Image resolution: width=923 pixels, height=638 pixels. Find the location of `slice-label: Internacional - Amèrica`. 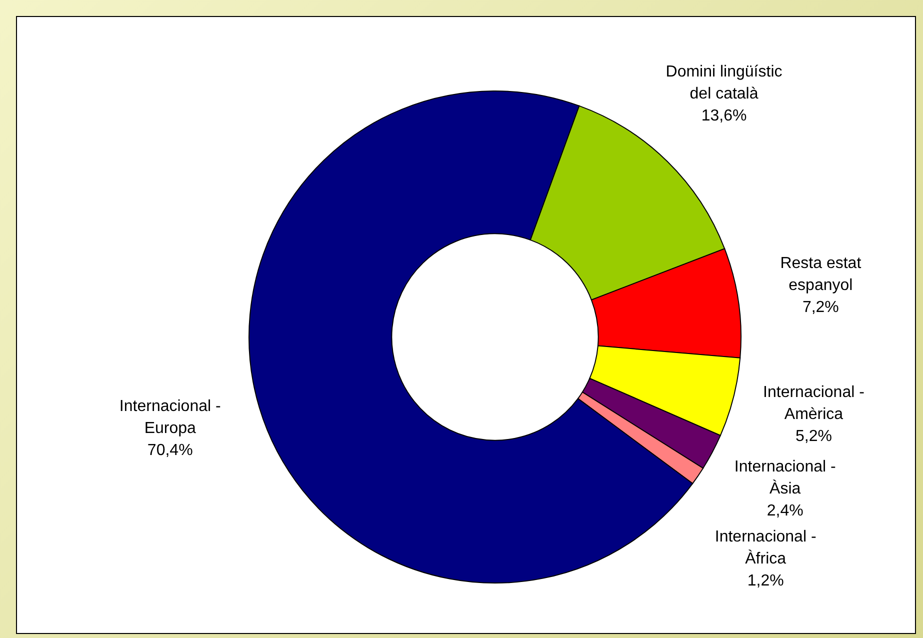

slice-label: Internacional - Amèrica is located at coordinates (813, 403).